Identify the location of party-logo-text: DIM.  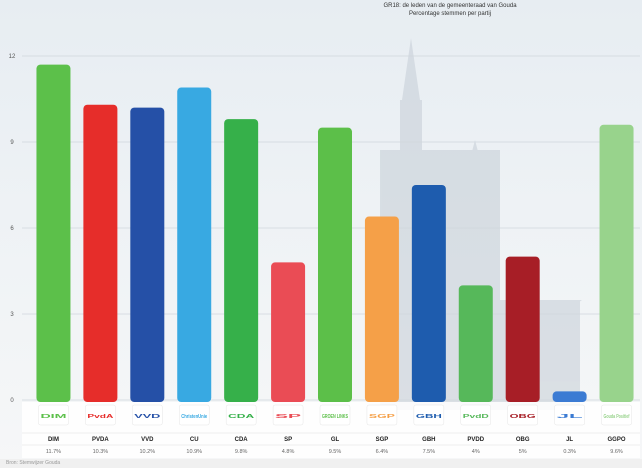
(53, 417).